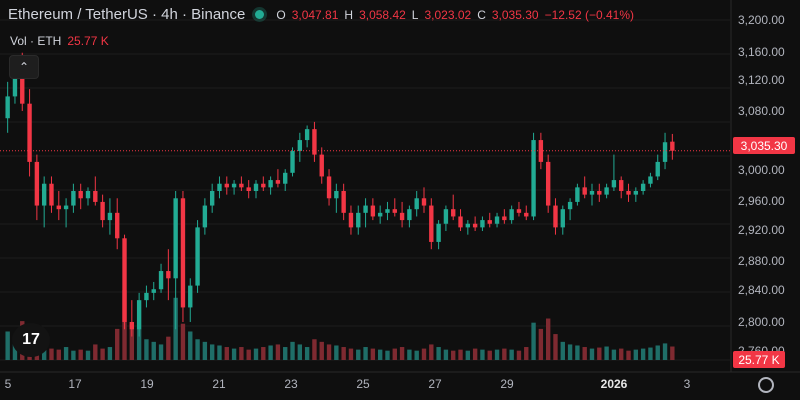  What do you see at coordinates (589, 14) in the screenshot?
I see `change-value: −12.52 (−0.41%)` at bounding box center [589, 14].